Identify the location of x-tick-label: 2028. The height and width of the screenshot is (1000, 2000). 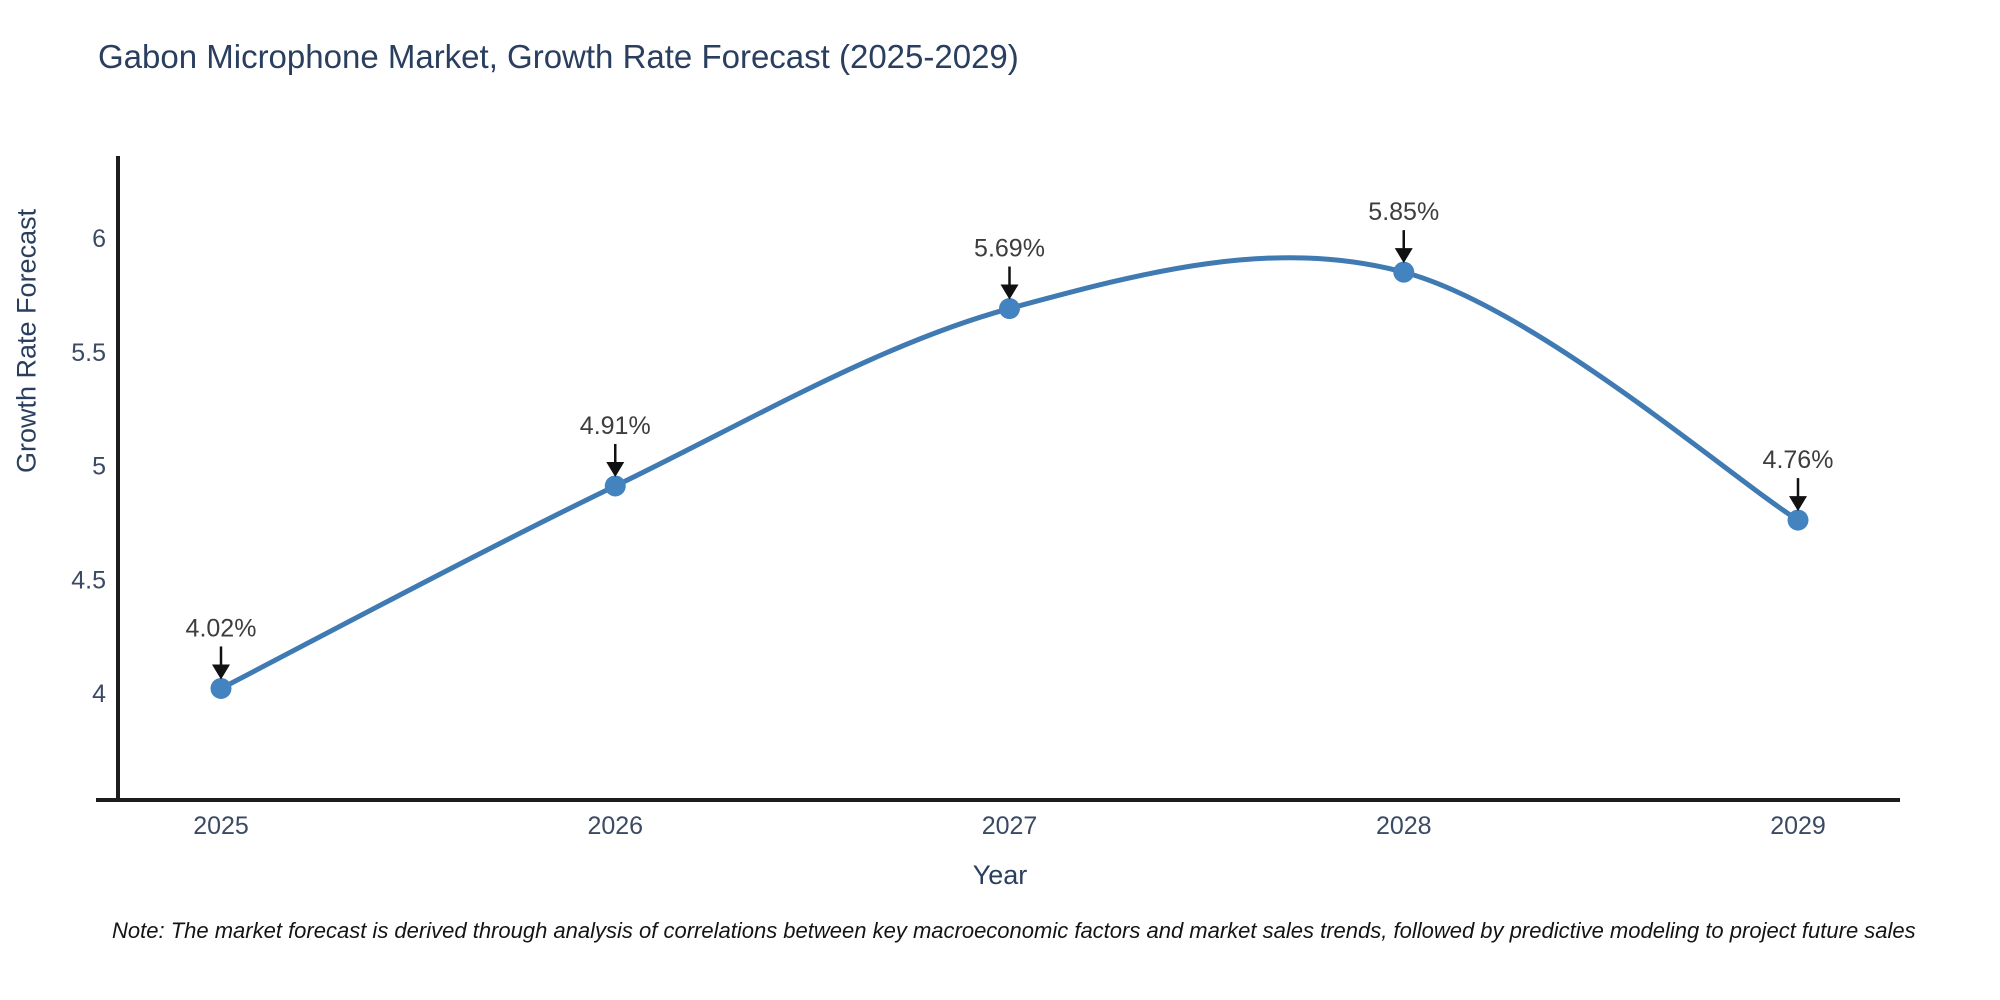
(1404, 826).